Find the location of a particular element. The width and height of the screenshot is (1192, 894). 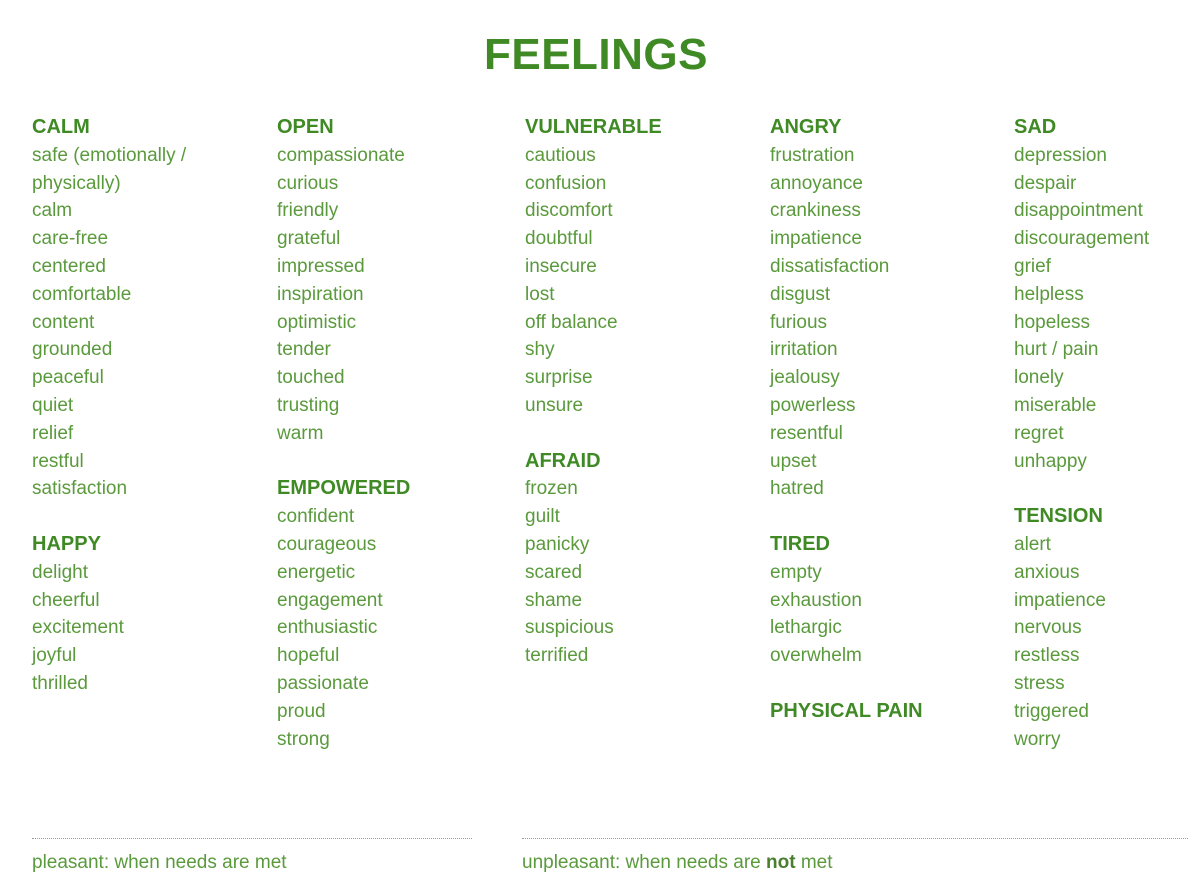

feeling-item: frustration is located at coordinates (812, 155).